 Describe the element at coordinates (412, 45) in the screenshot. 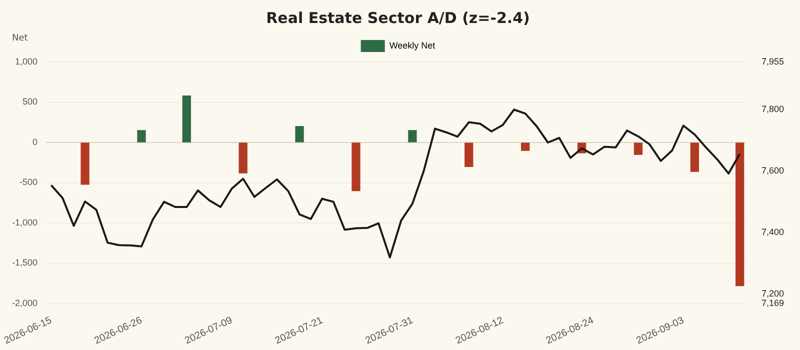

I see `legend-label: Weekly Net` at that location.